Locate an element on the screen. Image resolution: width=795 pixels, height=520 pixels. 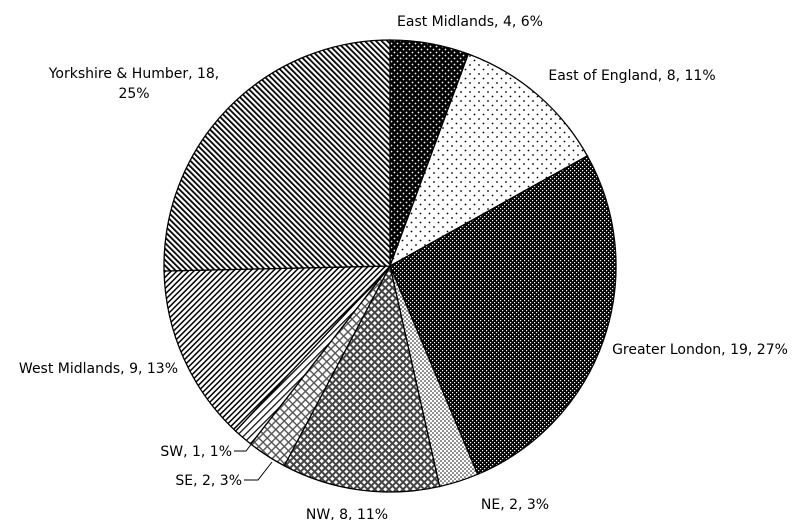
slice-label-east-of-england: East of England, 8, 11% is located at coordinates (631, 76).